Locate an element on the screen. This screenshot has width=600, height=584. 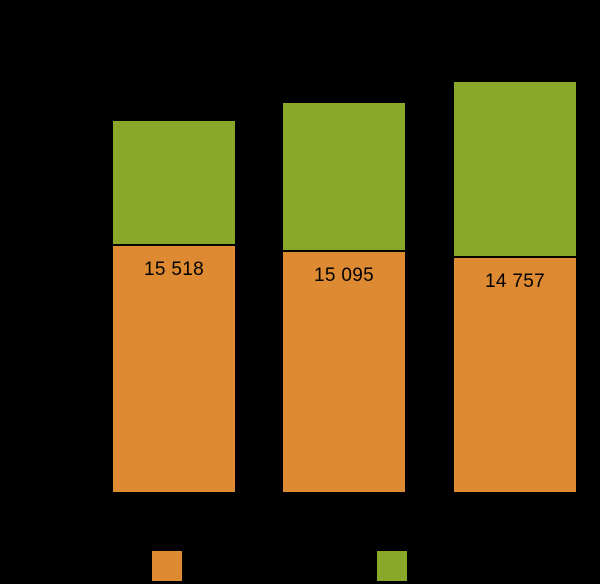
bar-group-3: 14 757 is located at coordinates (515, 287).